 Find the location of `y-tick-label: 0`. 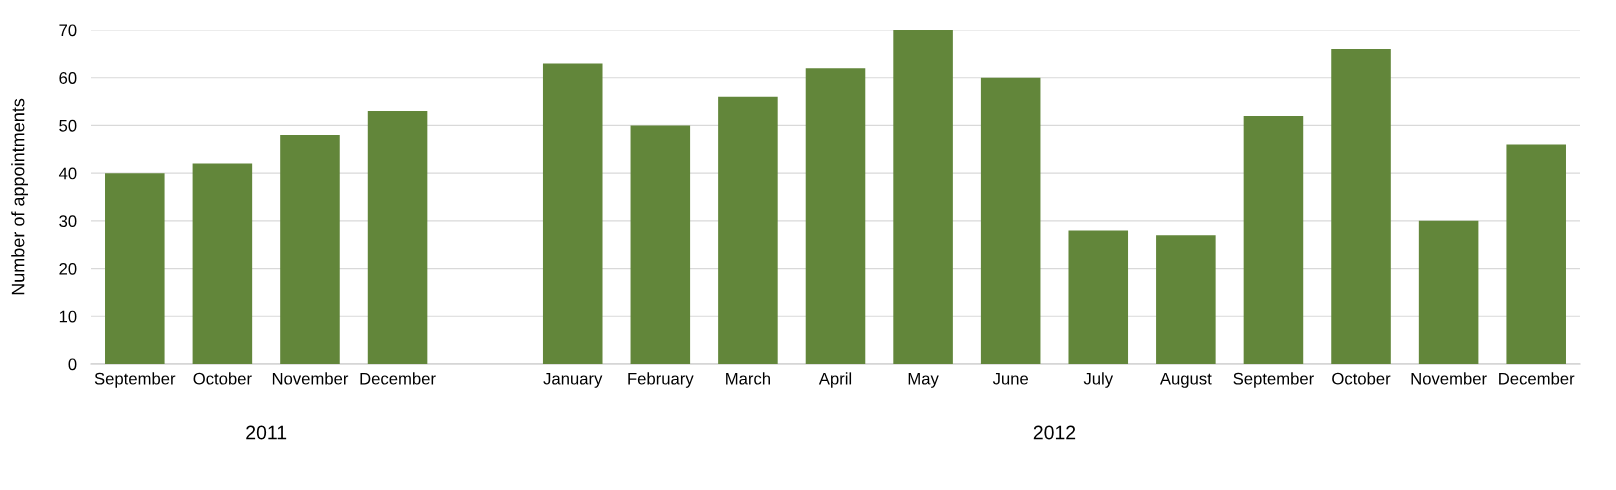

y-tick-label: 0 is located at coordinates (72, 364).